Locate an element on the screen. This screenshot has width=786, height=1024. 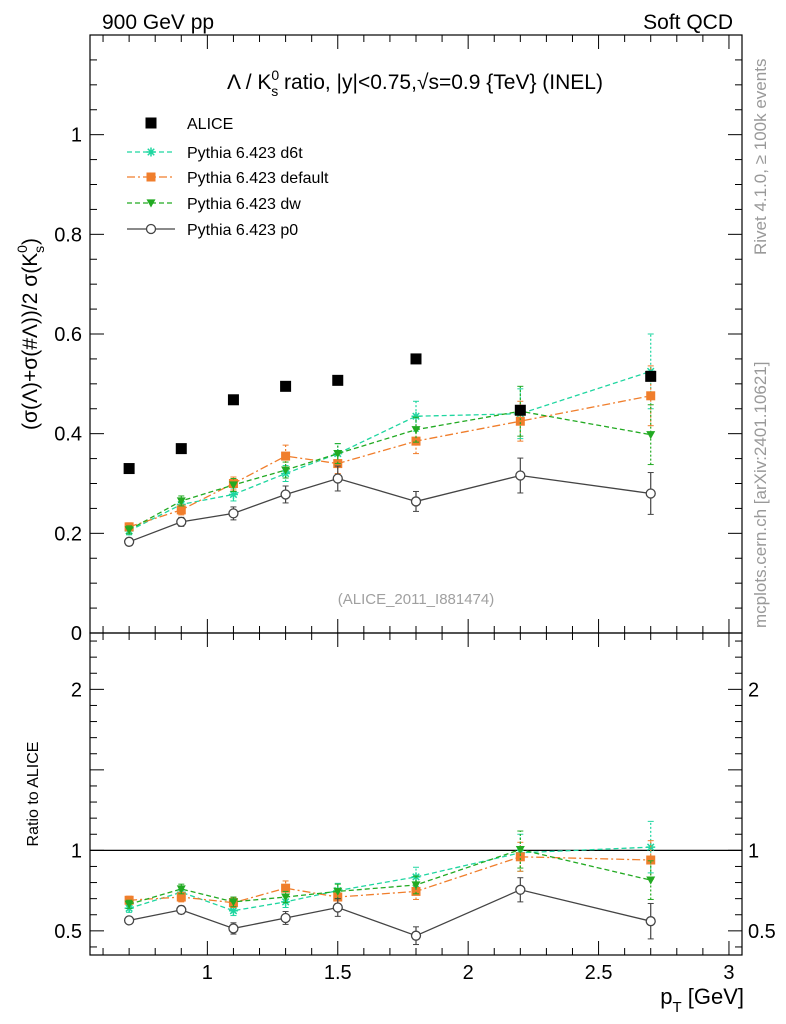
legend-label: Pythia 6.423 p0 is located at coordinates (242, 230).